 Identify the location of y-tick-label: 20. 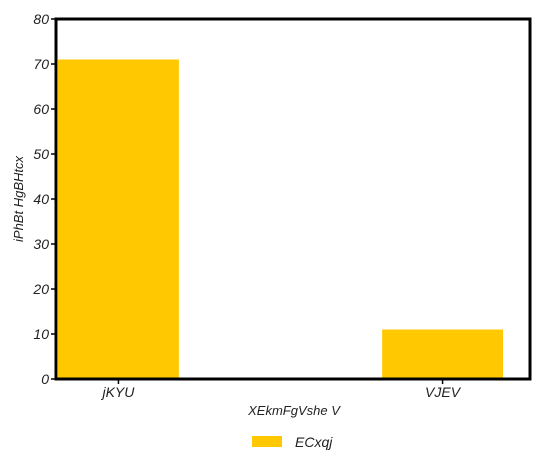
(40, 289).